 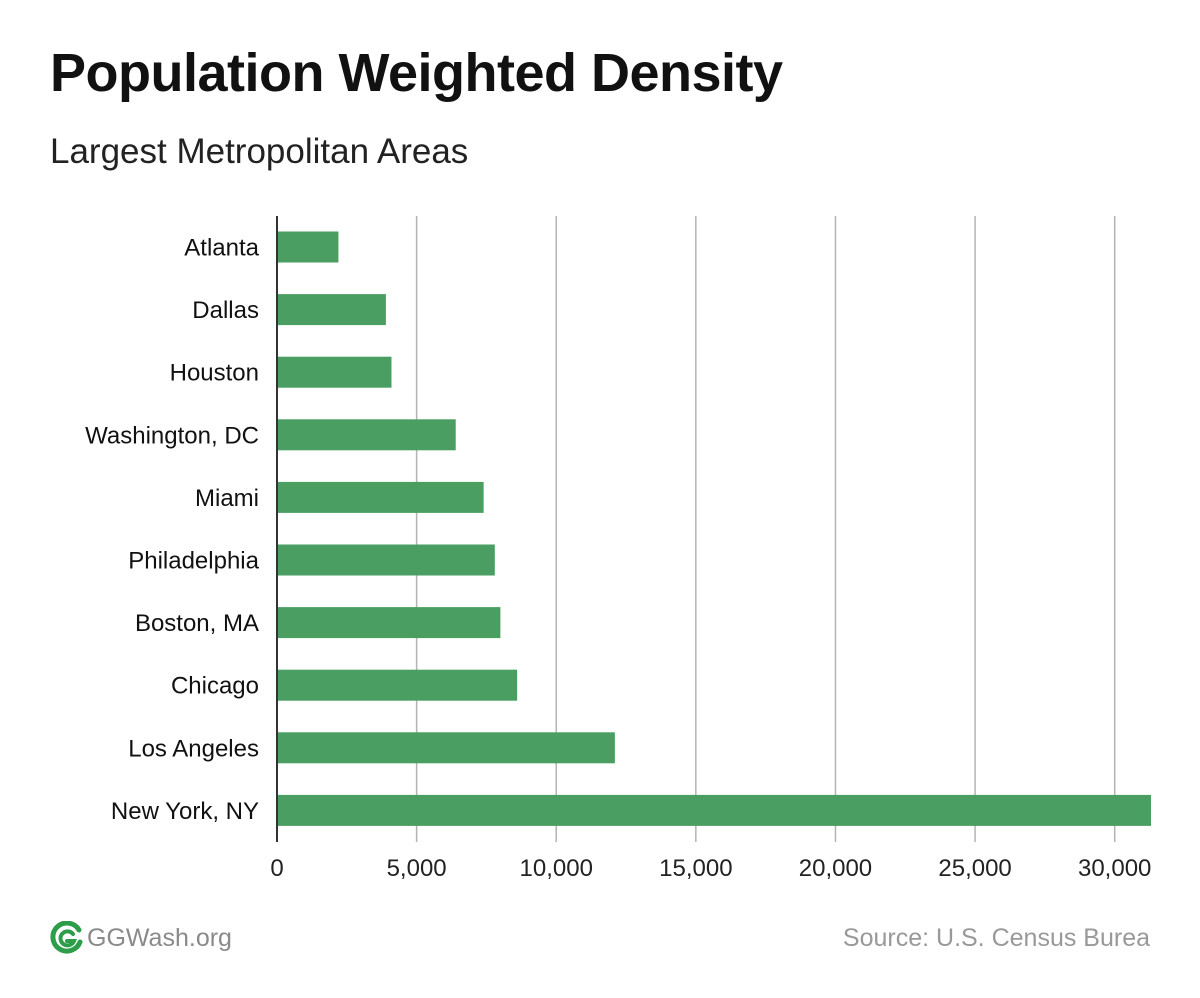 What do you see at coordinates (185, 811) in the screenshot?
I see `category-label: New York, NY` at bounding box center [185, 811].